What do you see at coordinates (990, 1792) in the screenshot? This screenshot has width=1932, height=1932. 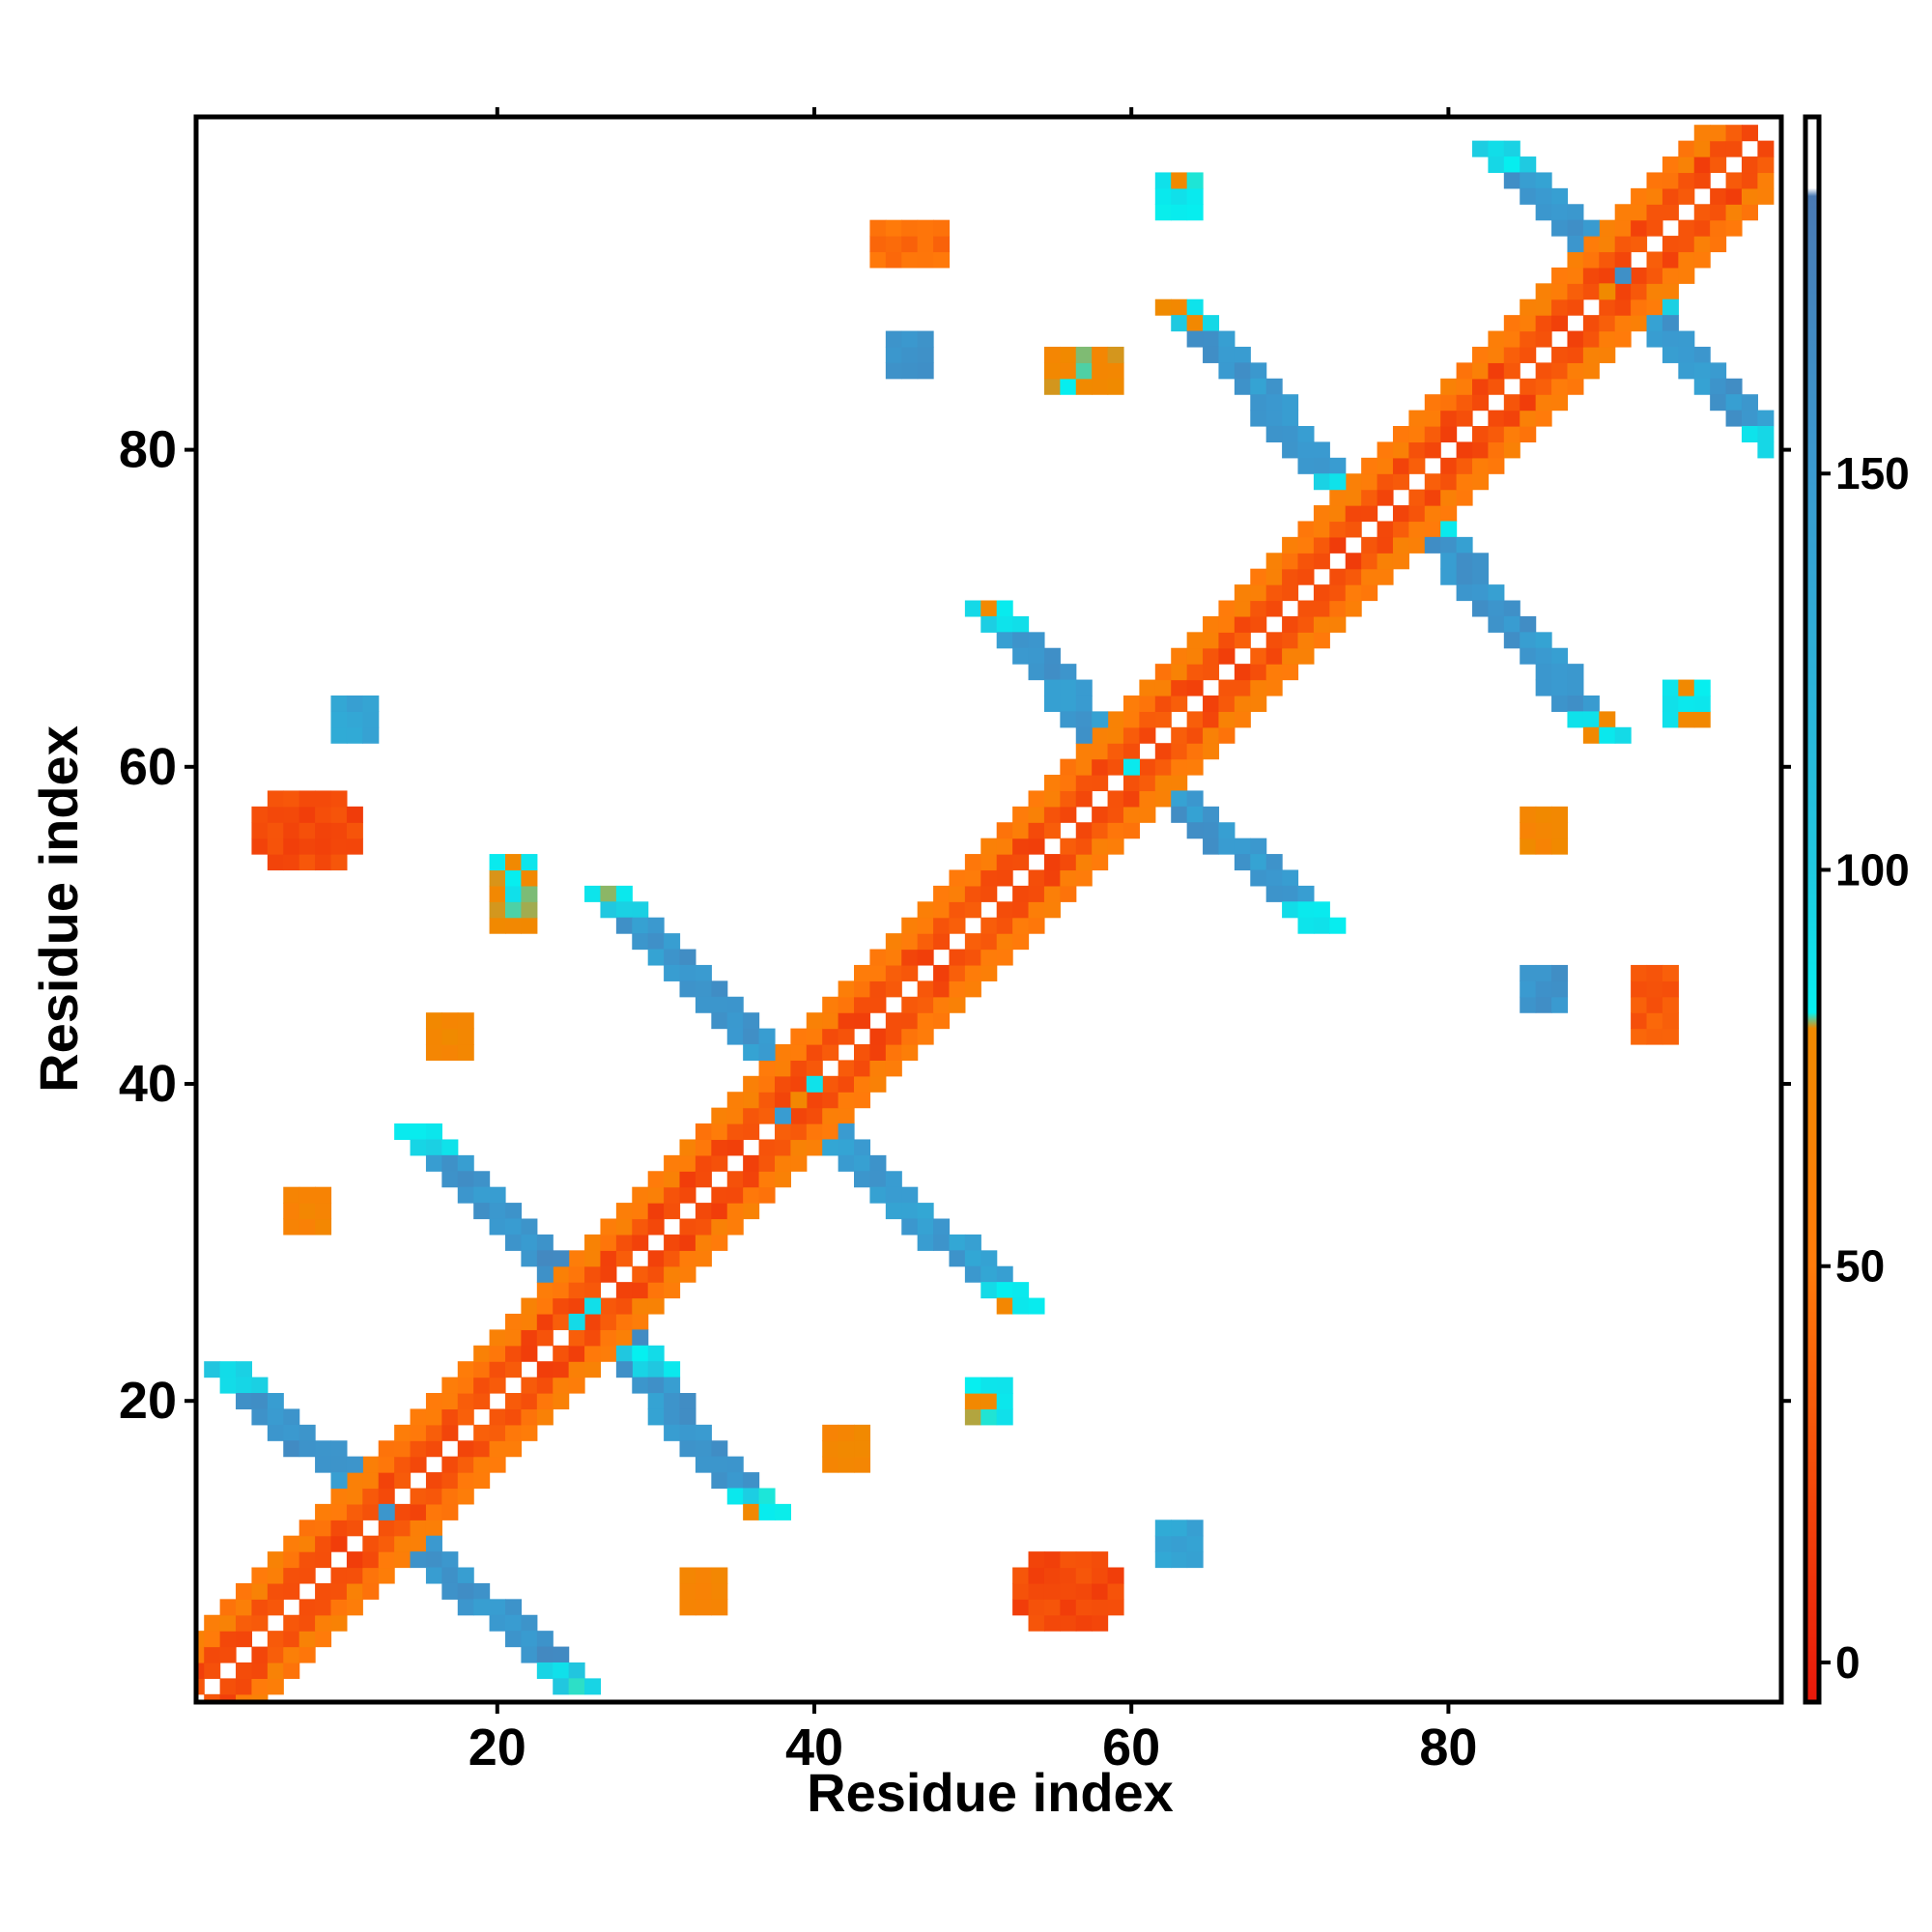 I see `x-axis-title: Residue index` at bounding box center [990, 1792].